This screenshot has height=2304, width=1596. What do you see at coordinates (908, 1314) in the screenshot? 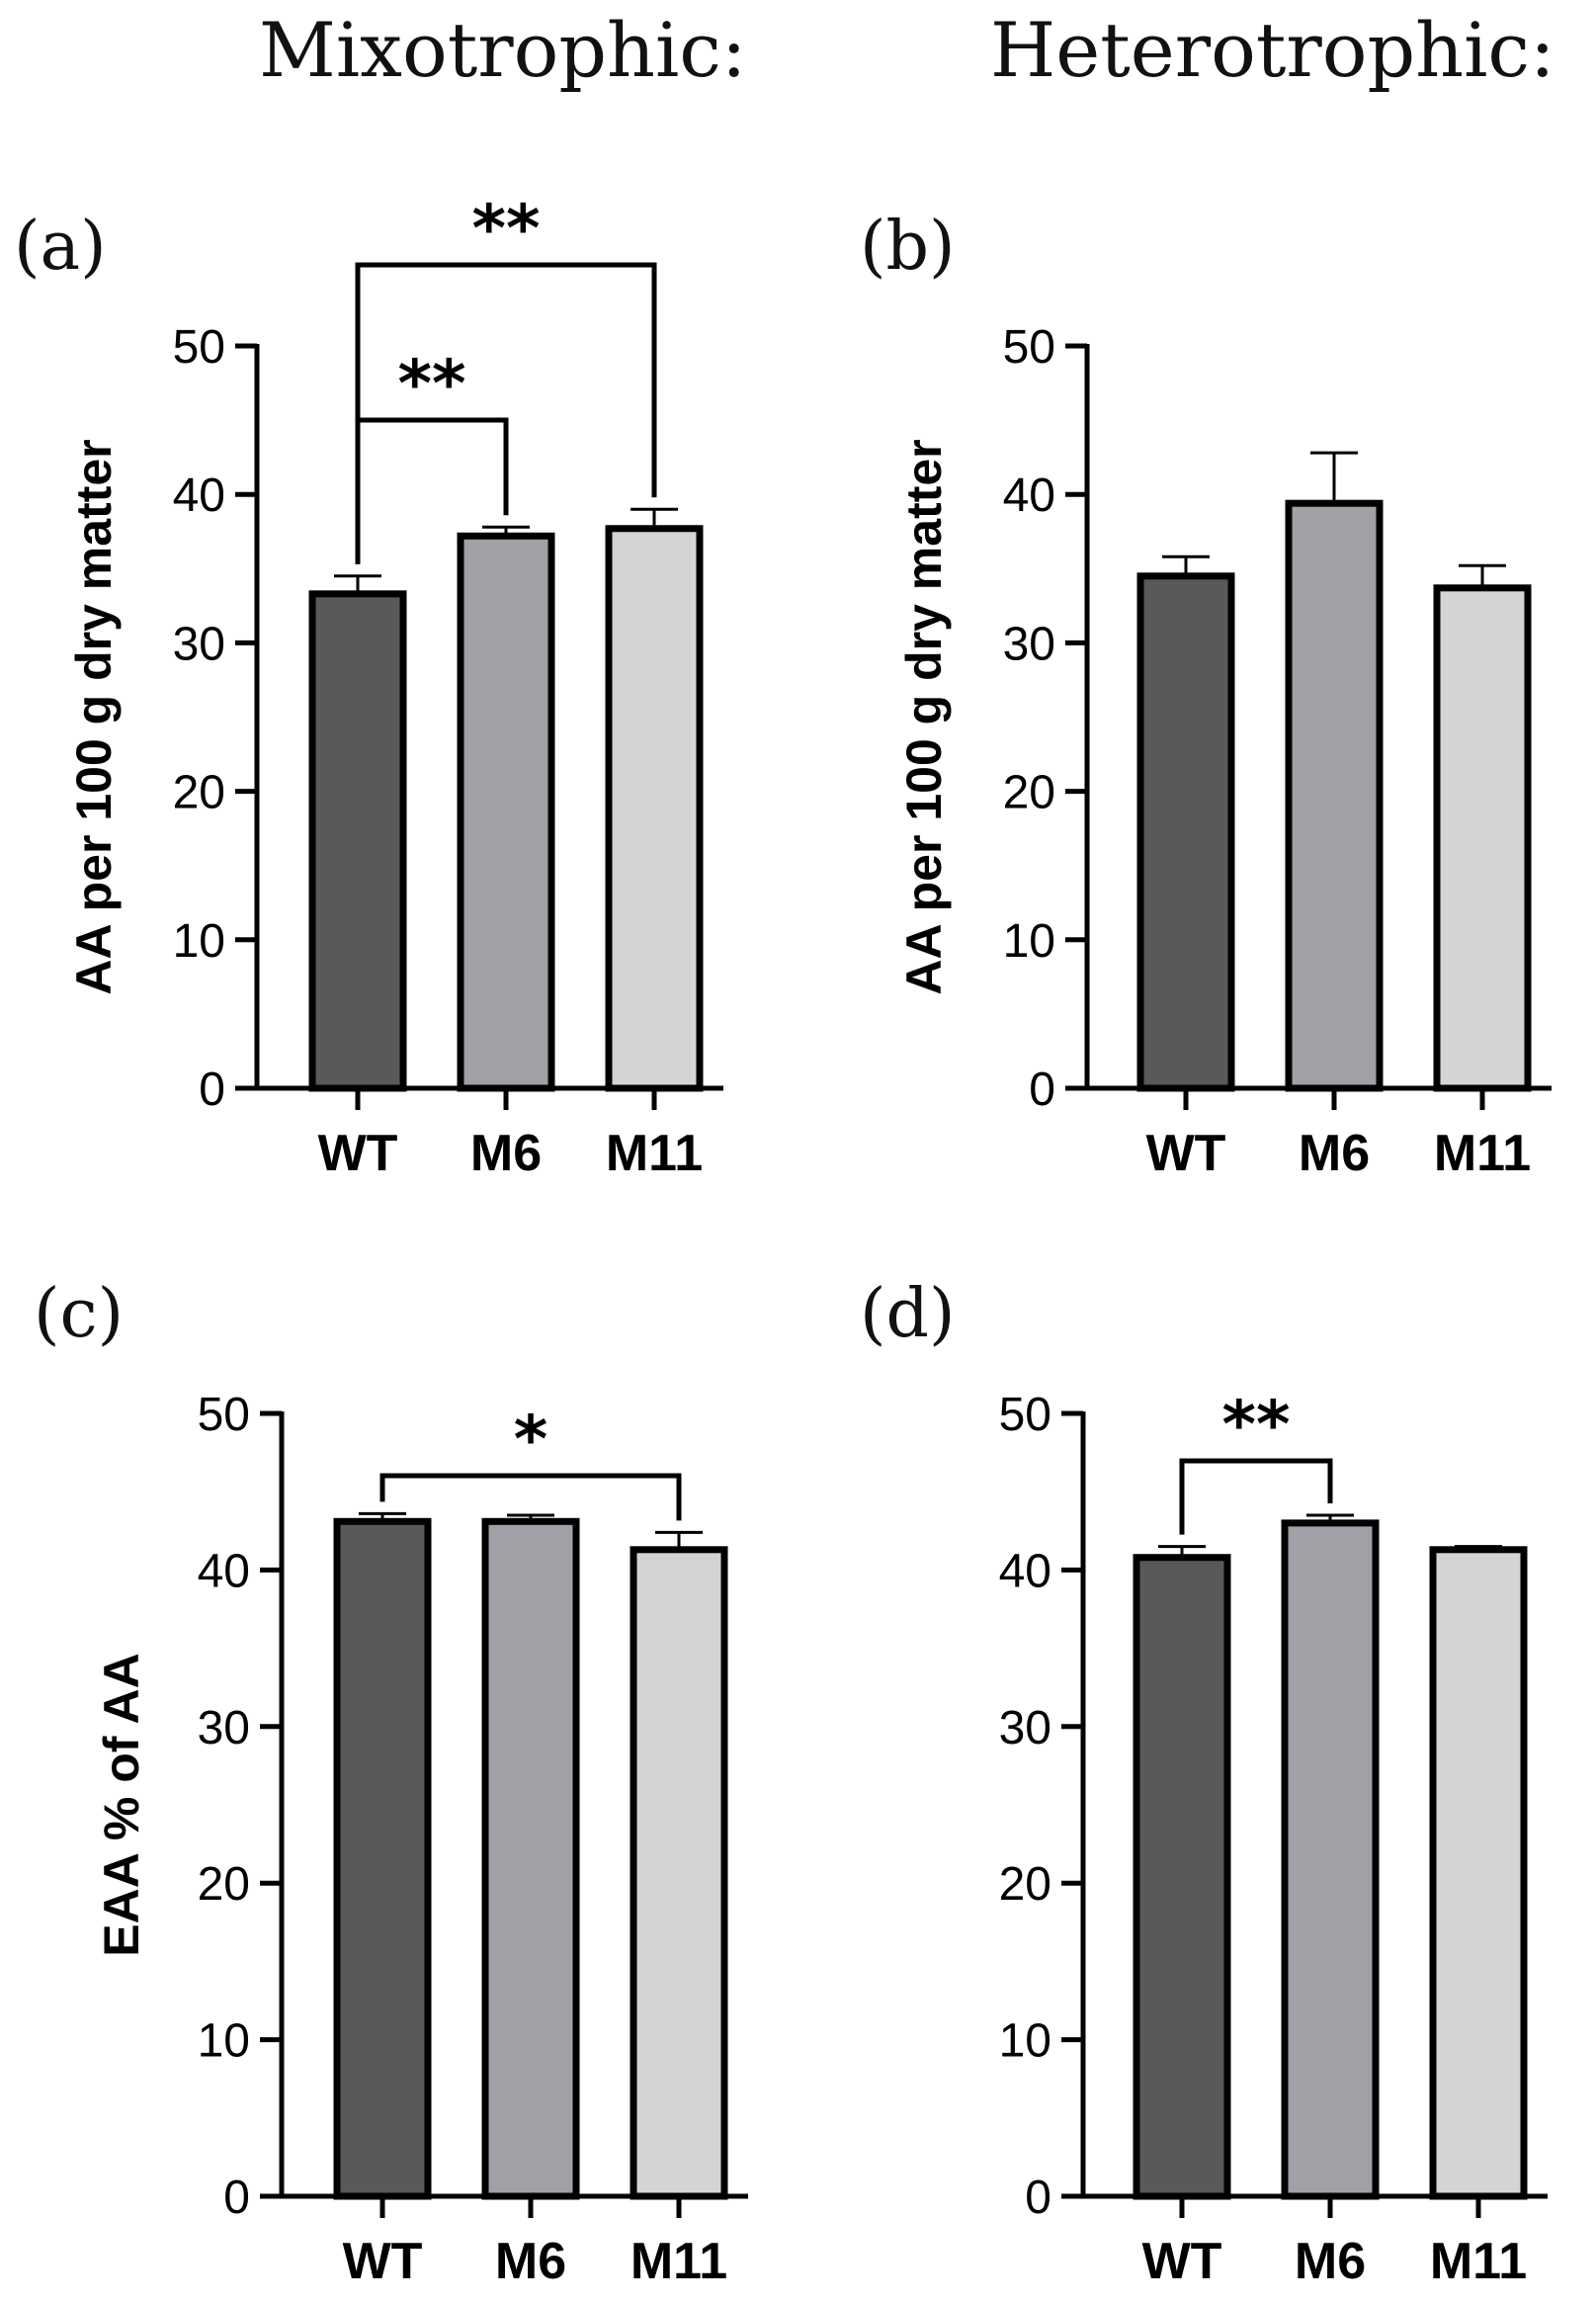
I see `panel-label: (d)` at bounding box center [908, 1314].